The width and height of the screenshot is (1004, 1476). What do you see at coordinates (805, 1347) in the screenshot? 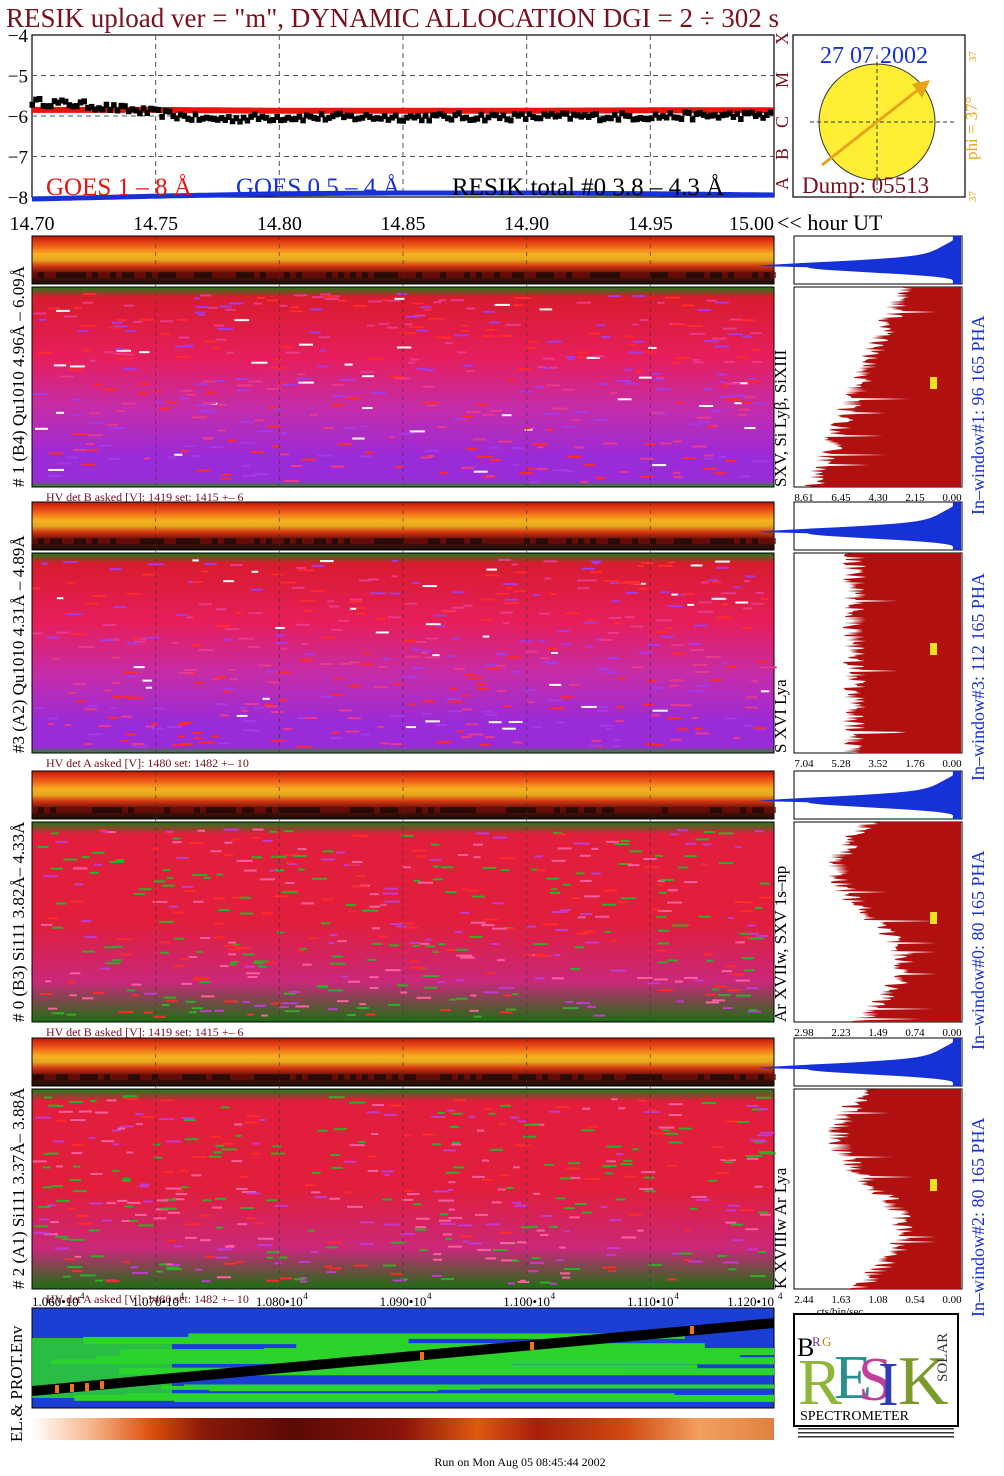
I see `logo-b: B` at bounding box center [805, 1347].